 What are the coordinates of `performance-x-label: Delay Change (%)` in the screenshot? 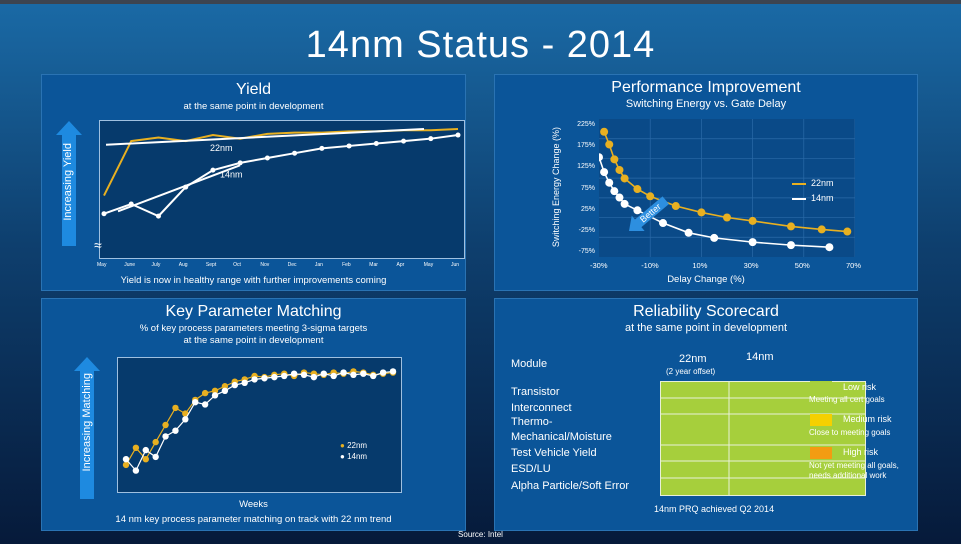 It's located at (706, 279).